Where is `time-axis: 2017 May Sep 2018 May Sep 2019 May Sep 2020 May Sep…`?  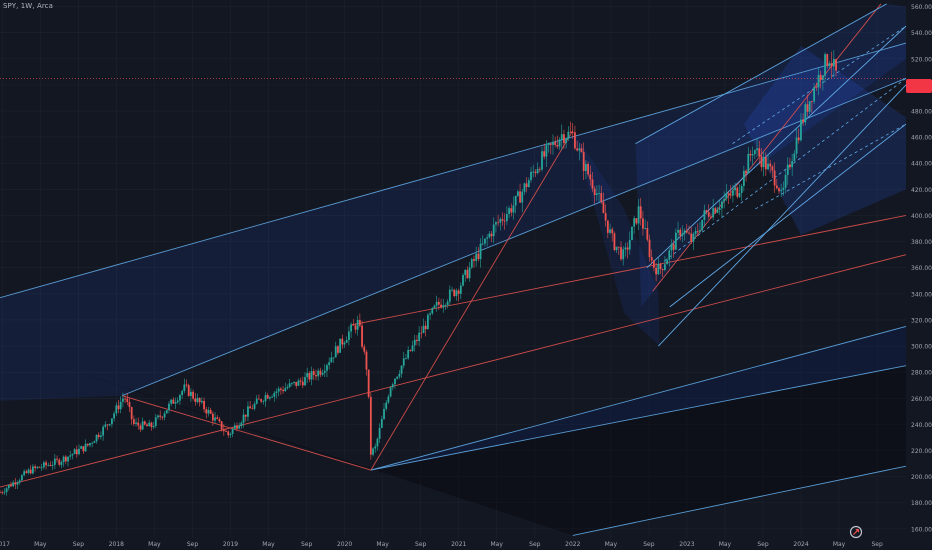
time-axis: 2017 May Sep 2018 May Sep 2019 May Sep 2020 May Sep… is located at coordinates (441, 544).